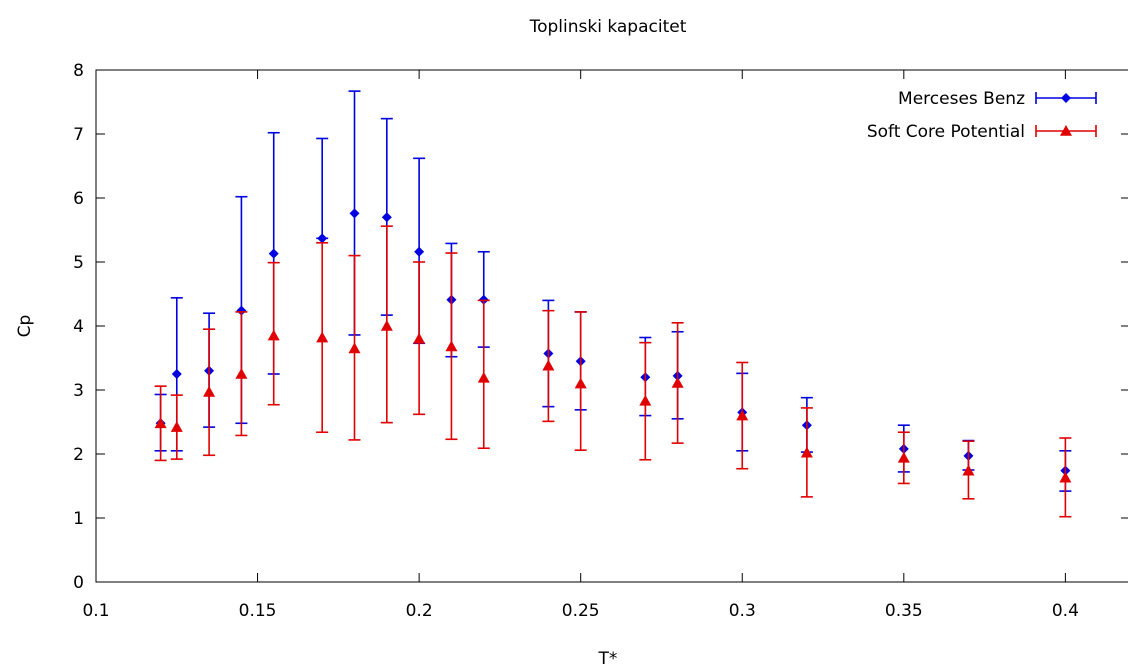 This screenshot has width=1128, height=671. What do you see at coordinates (95, 611) in the screenshot?
I see `x-tick-label: 0.1` at bounding box center [95, 611].